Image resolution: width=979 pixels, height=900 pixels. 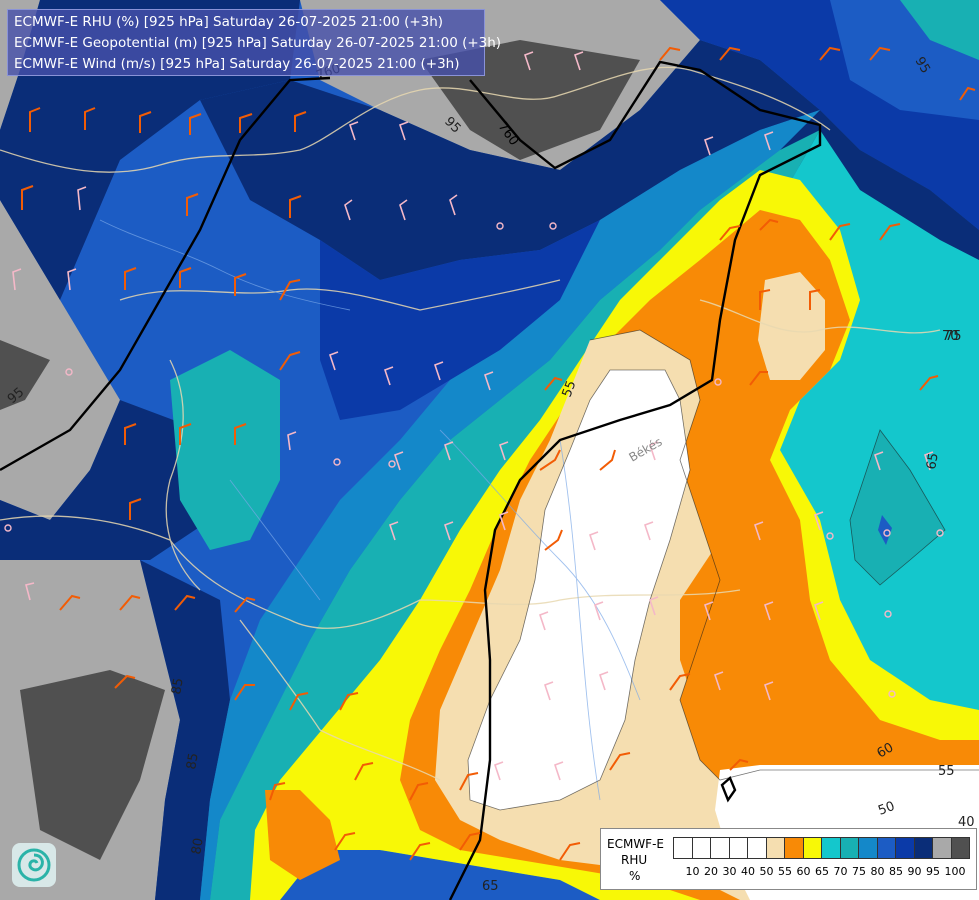 I want to click on legend-tick-label: 50, so click(x=766, y=871).